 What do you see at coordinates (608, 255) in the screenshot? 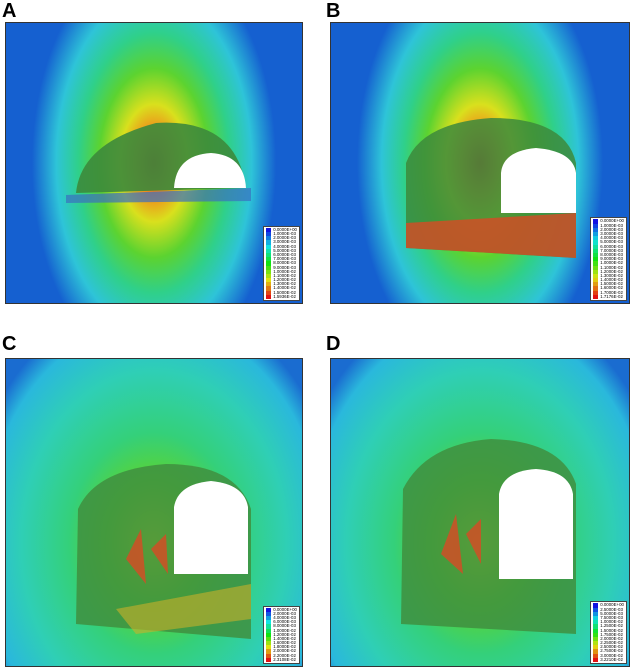
I see `legend-entry: 8.0000E-03` at bounding box center [608, 255].